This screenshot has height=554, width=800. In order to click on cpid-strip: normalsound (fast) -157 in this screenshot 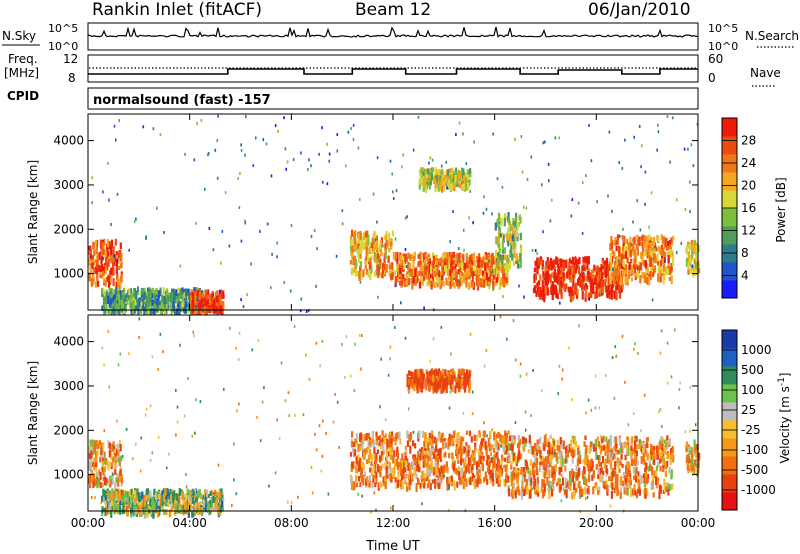, I will do `click(393, 98)`.